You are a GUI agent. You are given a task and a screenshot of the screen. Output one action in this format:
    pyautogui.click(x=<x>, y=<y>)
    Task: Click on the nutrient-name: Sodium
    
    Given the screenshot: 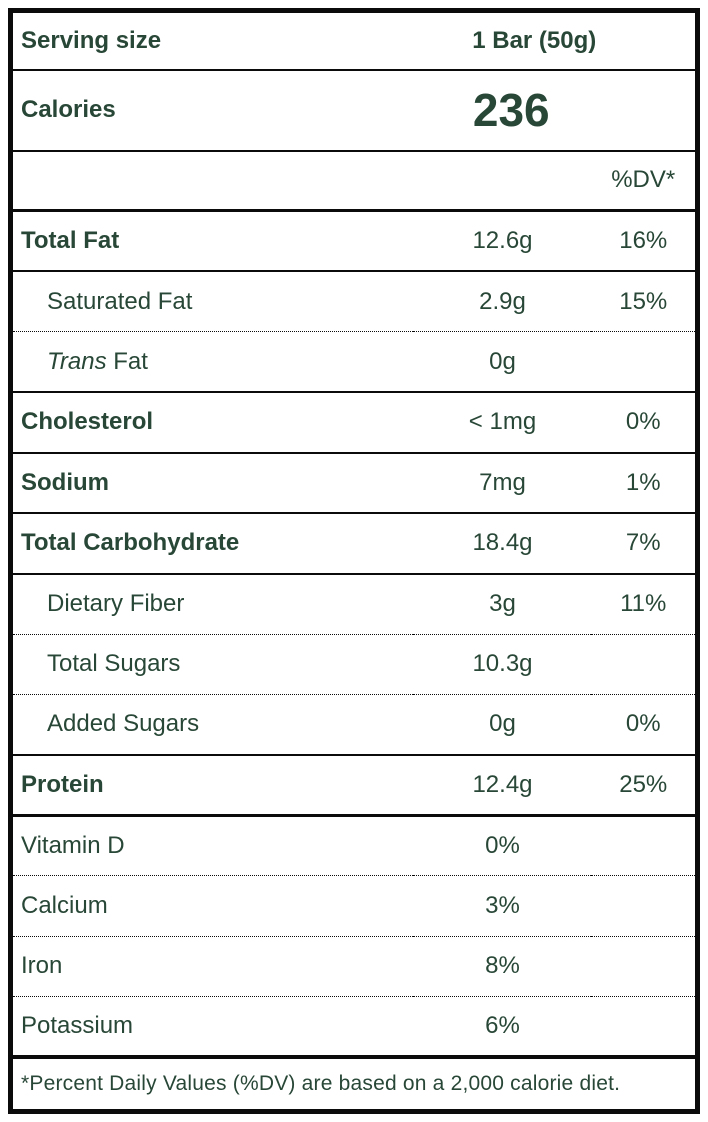 What is the action you would take?
    pyautogui.click(x=212, y=483)
    